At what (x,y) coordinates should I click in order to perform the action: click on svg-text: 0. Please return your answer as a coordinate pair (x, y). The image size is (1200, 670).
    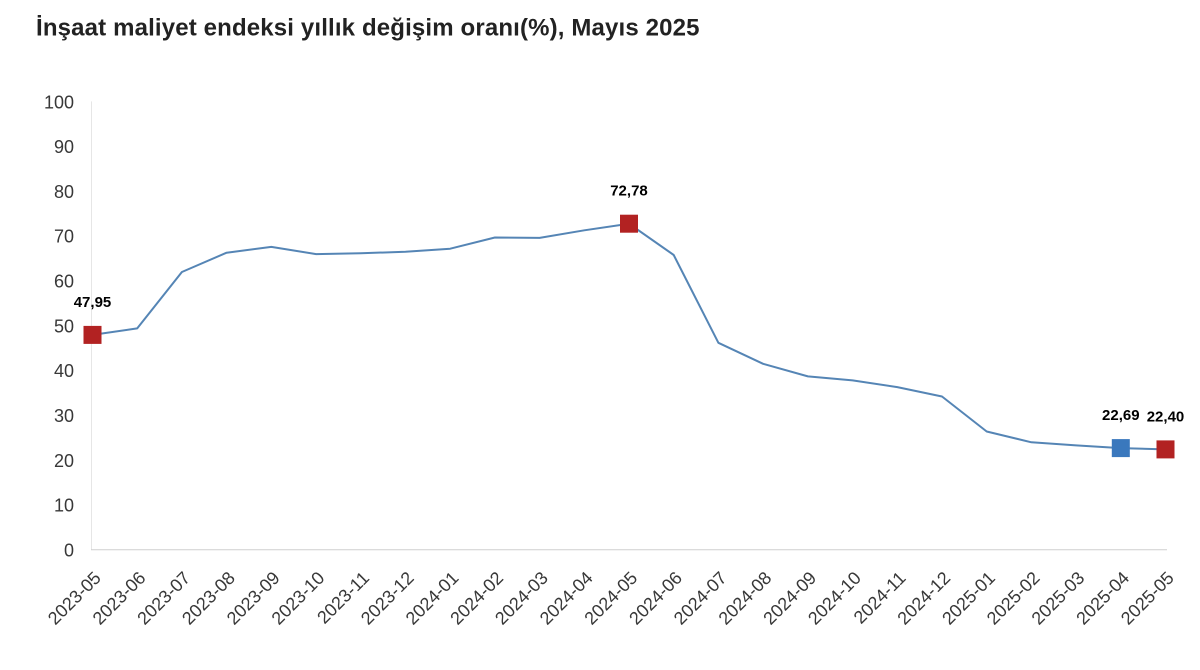
    Looking at the image, I should click on (69, 550).